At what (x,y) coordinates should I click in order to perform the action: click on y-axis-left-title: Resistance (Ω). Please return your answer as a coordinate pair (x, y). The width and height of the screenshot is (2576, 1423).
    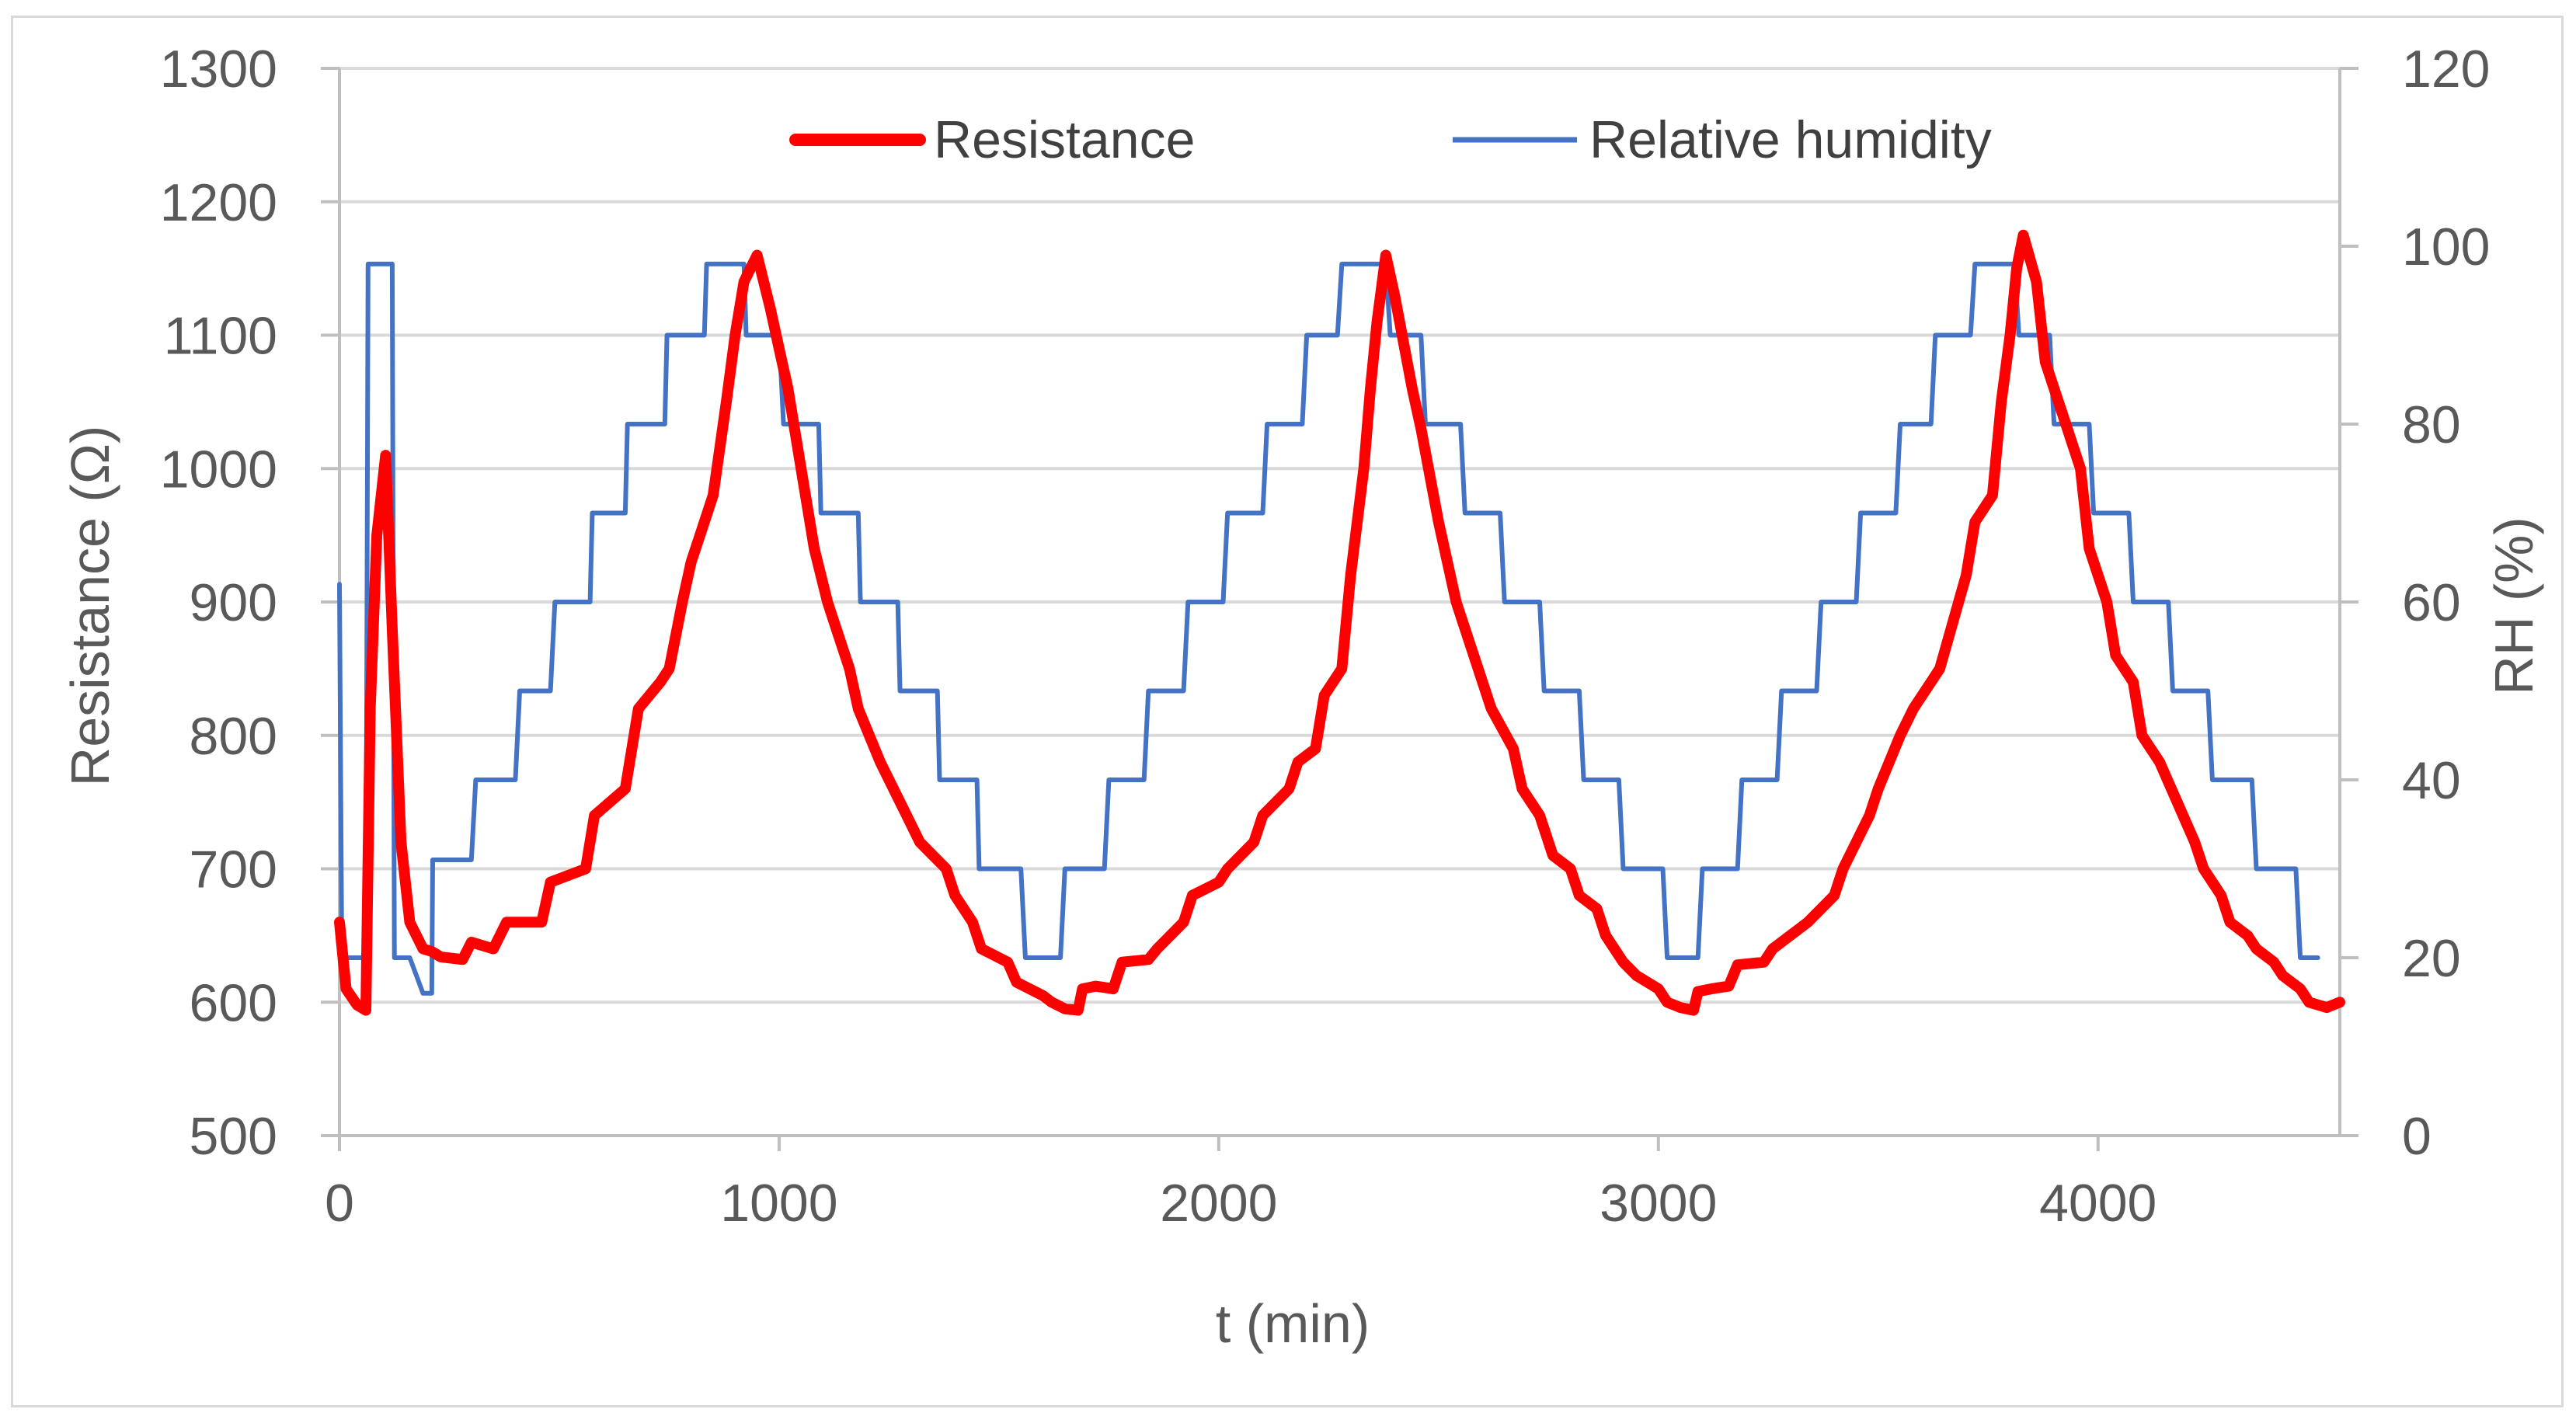
    Looking at the image, I should click on (90, 606).